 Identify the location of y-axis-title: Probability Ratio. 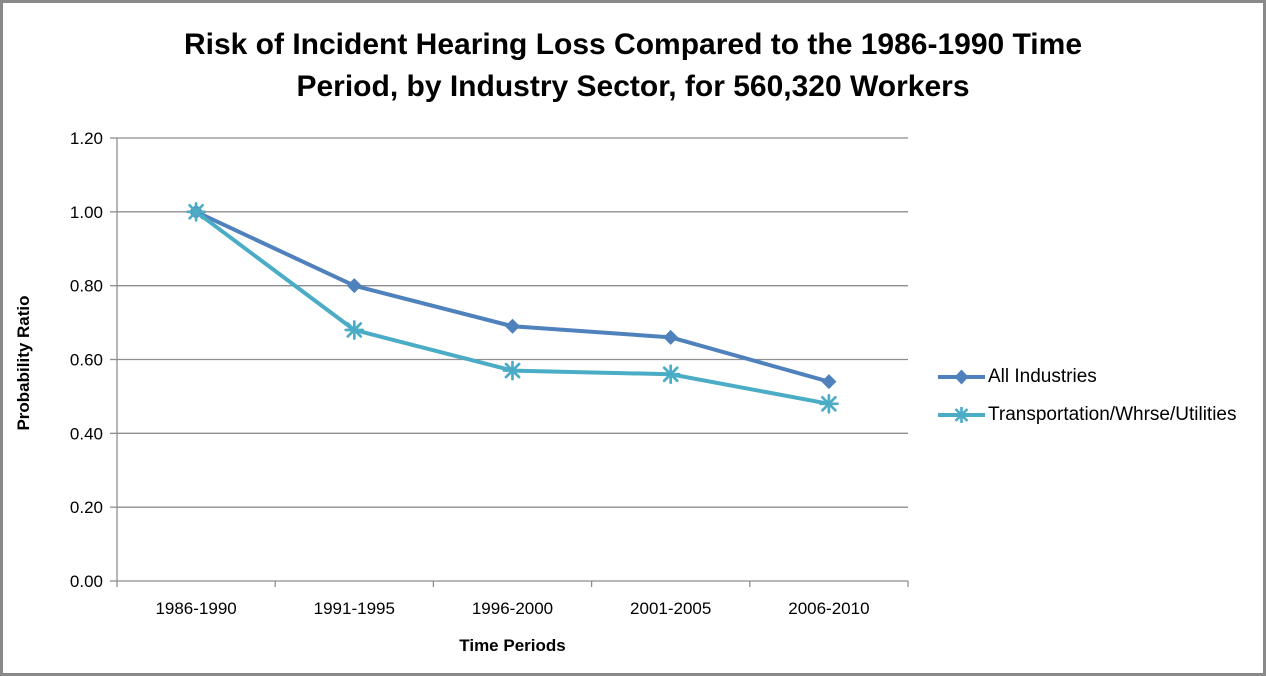
(23, 363).